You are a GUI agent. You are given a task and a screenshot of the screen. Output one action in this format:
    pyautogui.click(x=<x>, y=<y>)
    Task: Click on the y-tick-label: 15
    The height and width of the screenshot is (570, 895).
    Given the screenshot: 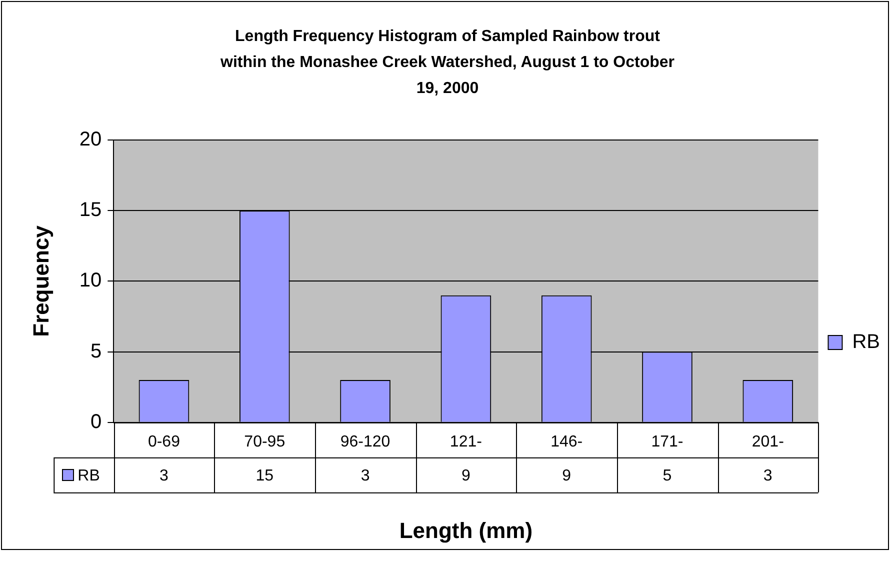 What is the action you would take?
    pyautogui.click(x=90, y=210)
    